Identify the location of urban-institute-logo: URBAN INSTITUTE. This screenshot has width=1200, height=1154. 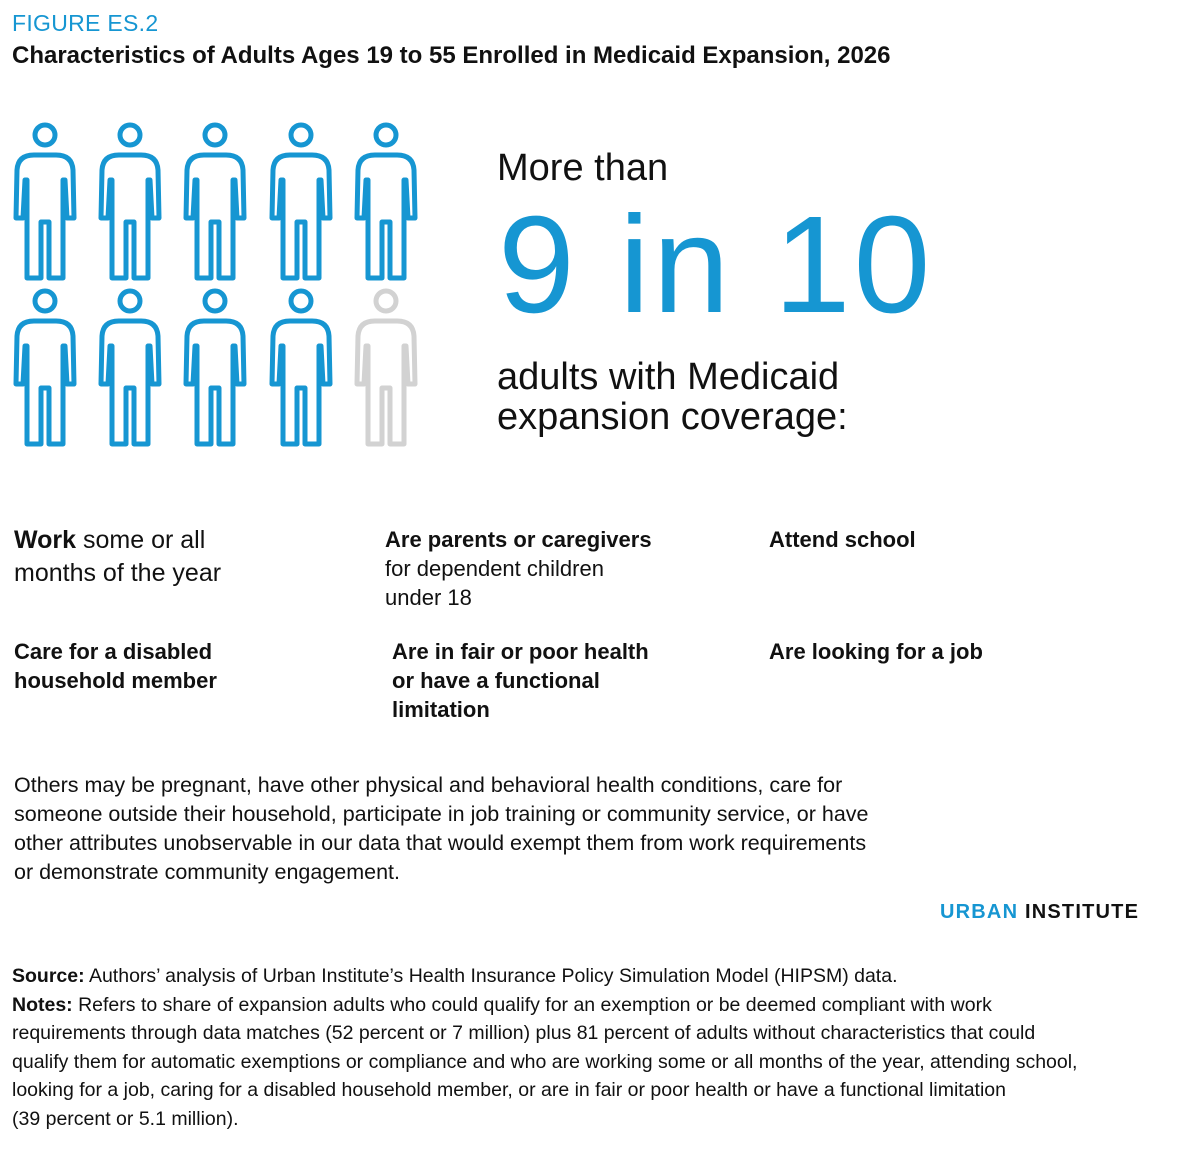
(1039, 912).